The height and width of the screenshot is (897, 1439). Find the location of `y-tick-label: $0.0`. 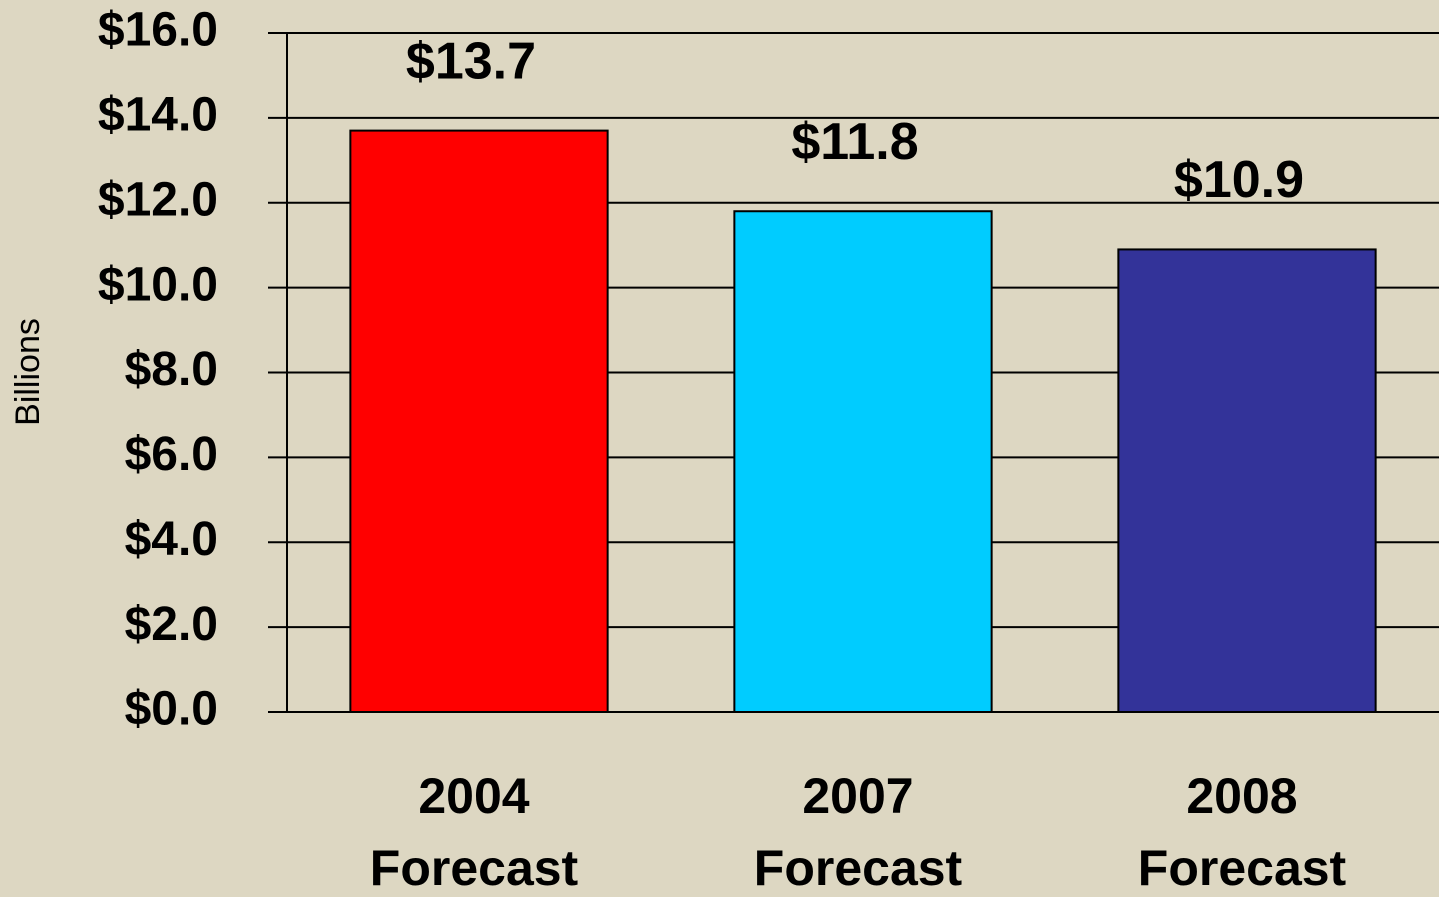

y-tick-label: $0.0 is located at coordinates (171, 709).